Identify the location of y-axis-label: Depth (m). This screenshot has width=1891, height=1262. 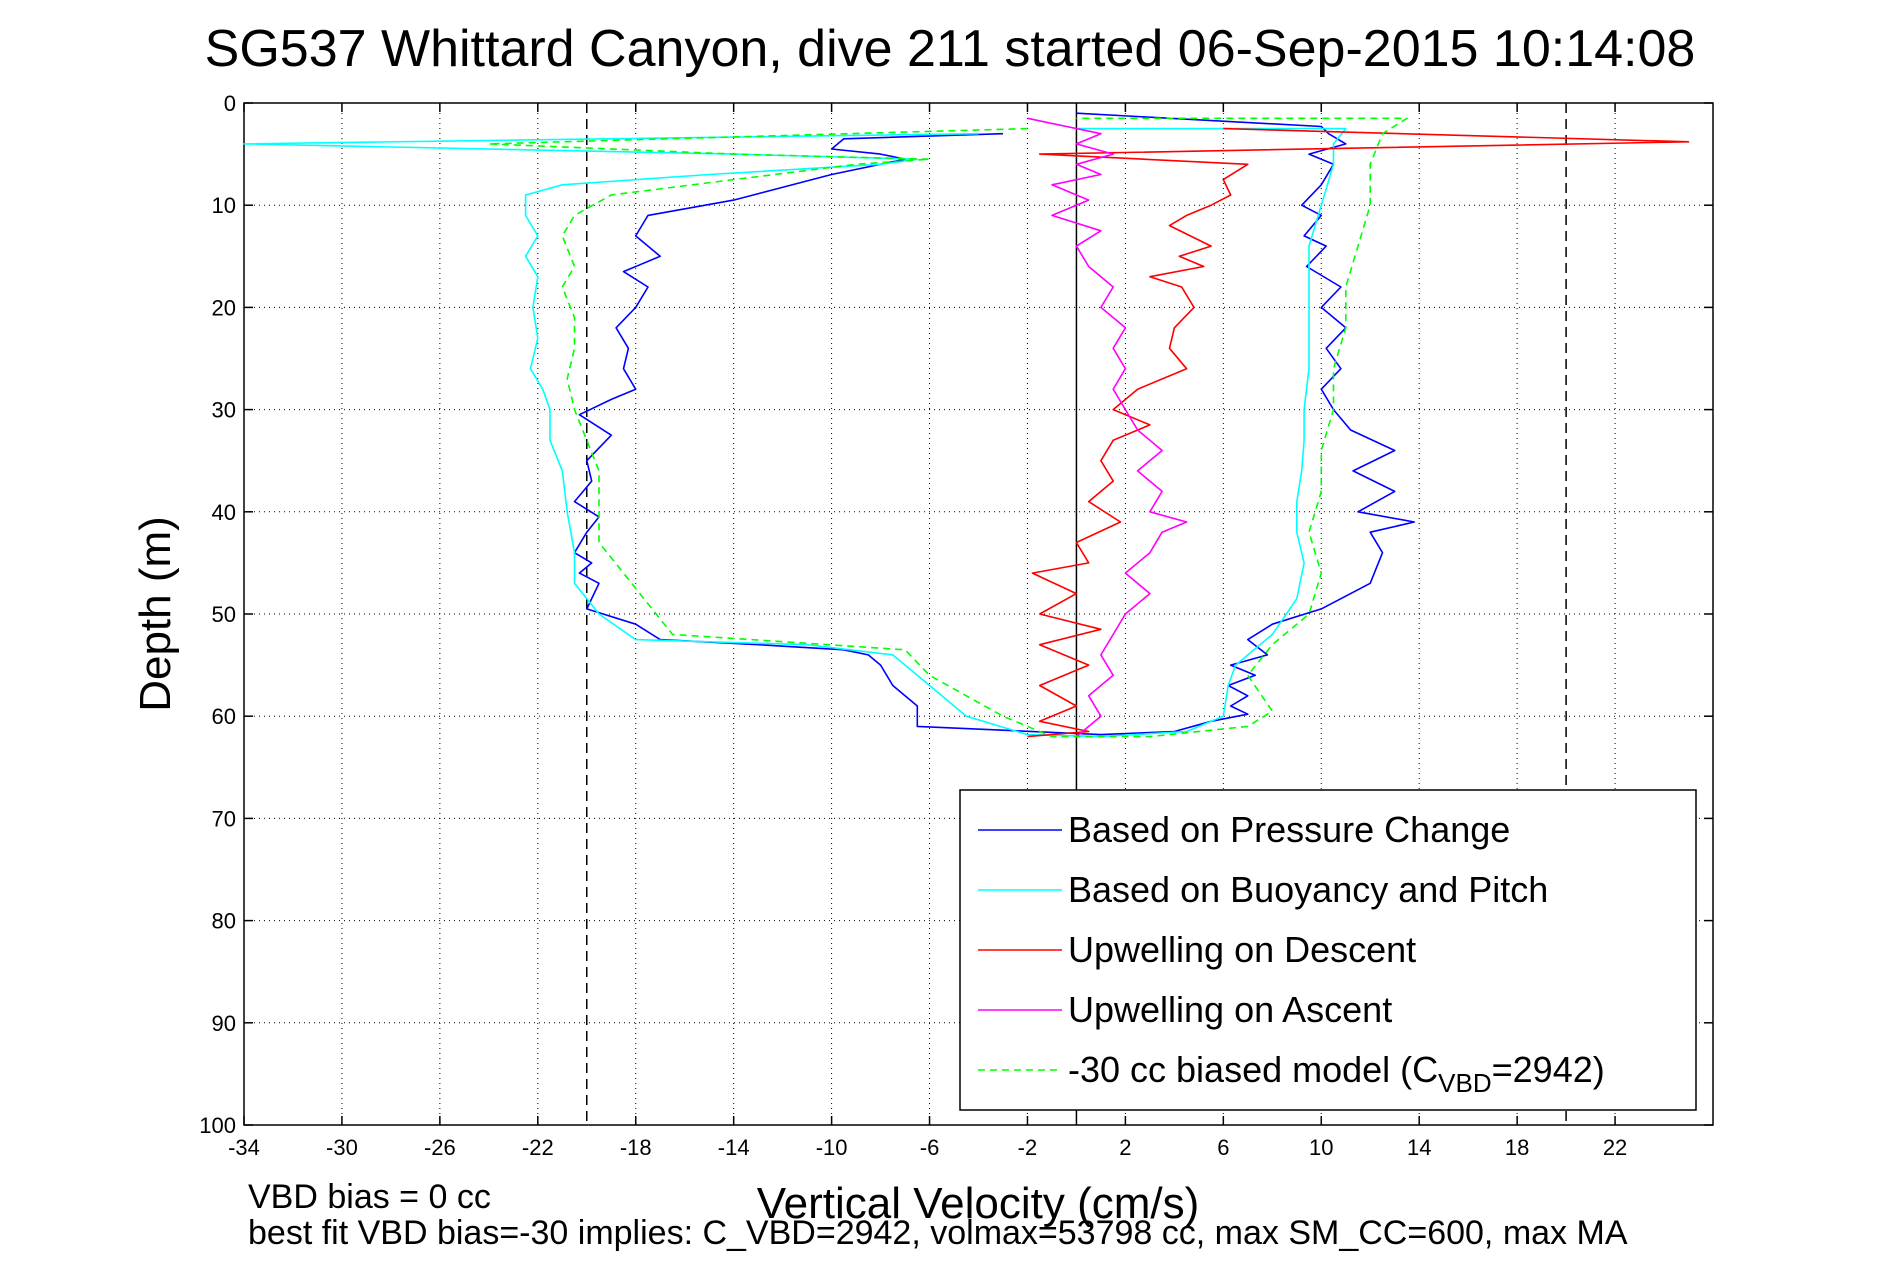
(155, 614).